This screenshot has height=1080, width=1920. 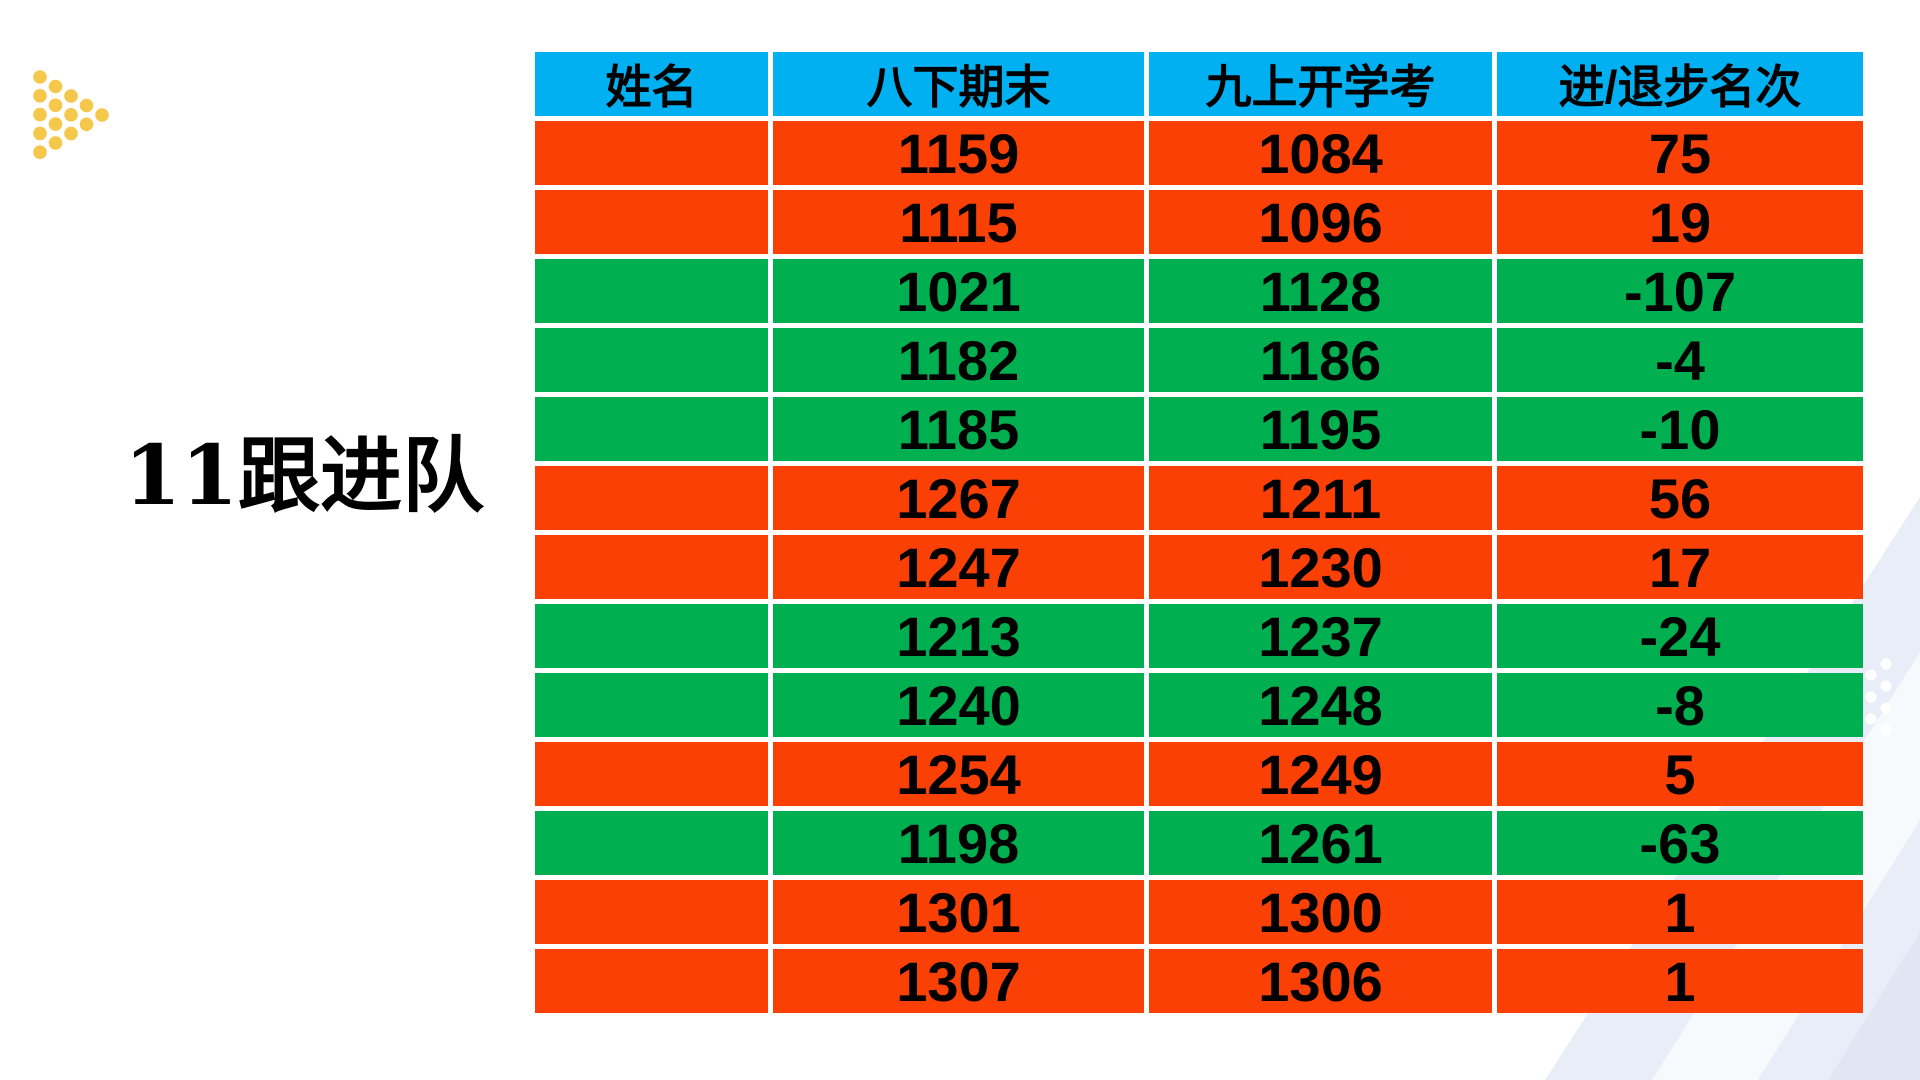 I want to click on cell-rank-change: 17, so click(x=1680, y=567).